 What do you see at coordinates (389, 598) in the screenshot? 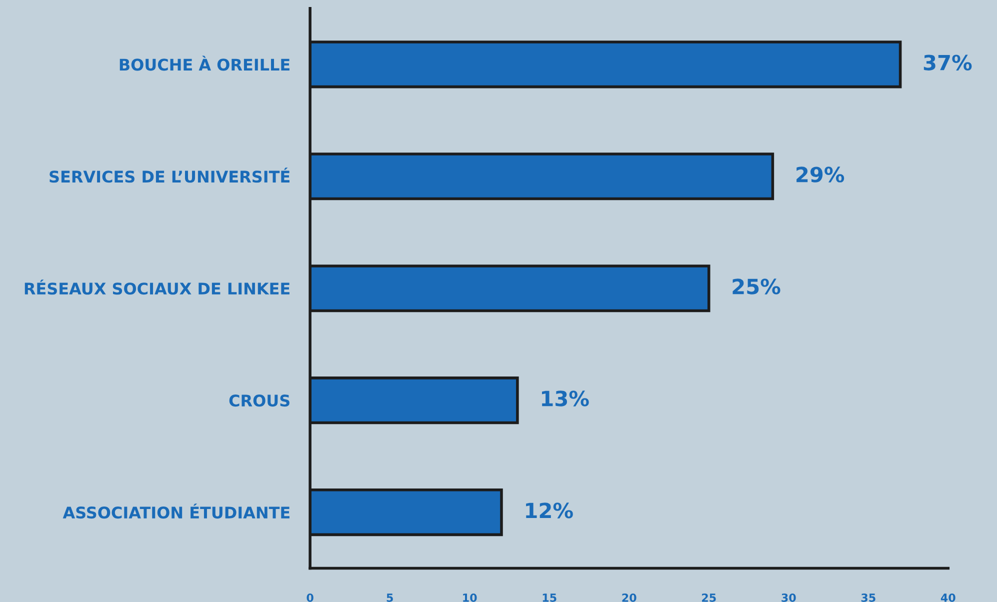
I see `x-tick-label: 5` at bounding box center [389, 598].